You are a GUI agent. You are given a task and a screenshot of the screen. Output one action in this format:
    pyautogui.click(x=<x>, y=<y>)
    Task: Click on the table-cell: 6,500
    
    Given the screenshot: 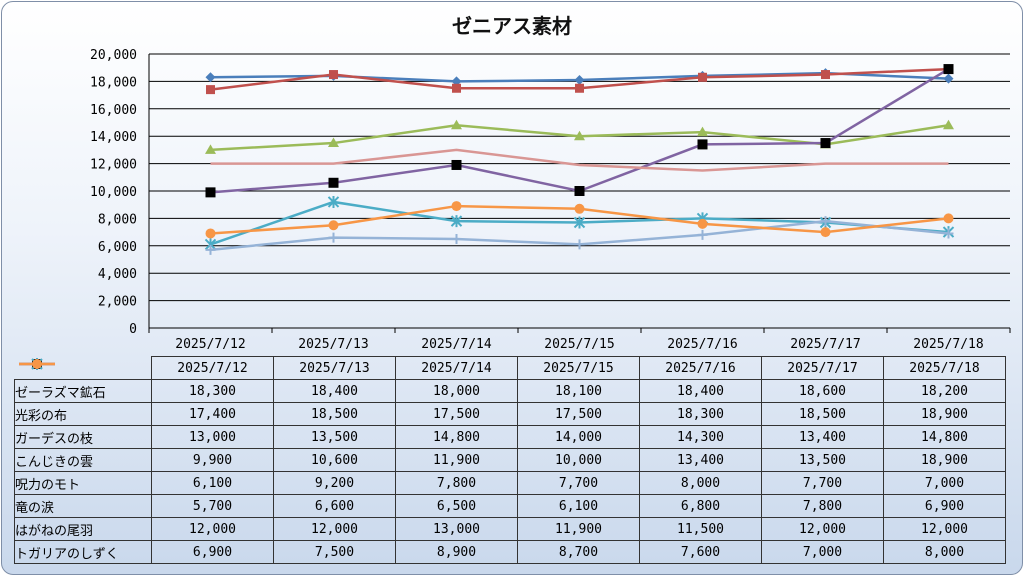 What is the action you would take?
    pyautogui.click(x=456, y=506)
    